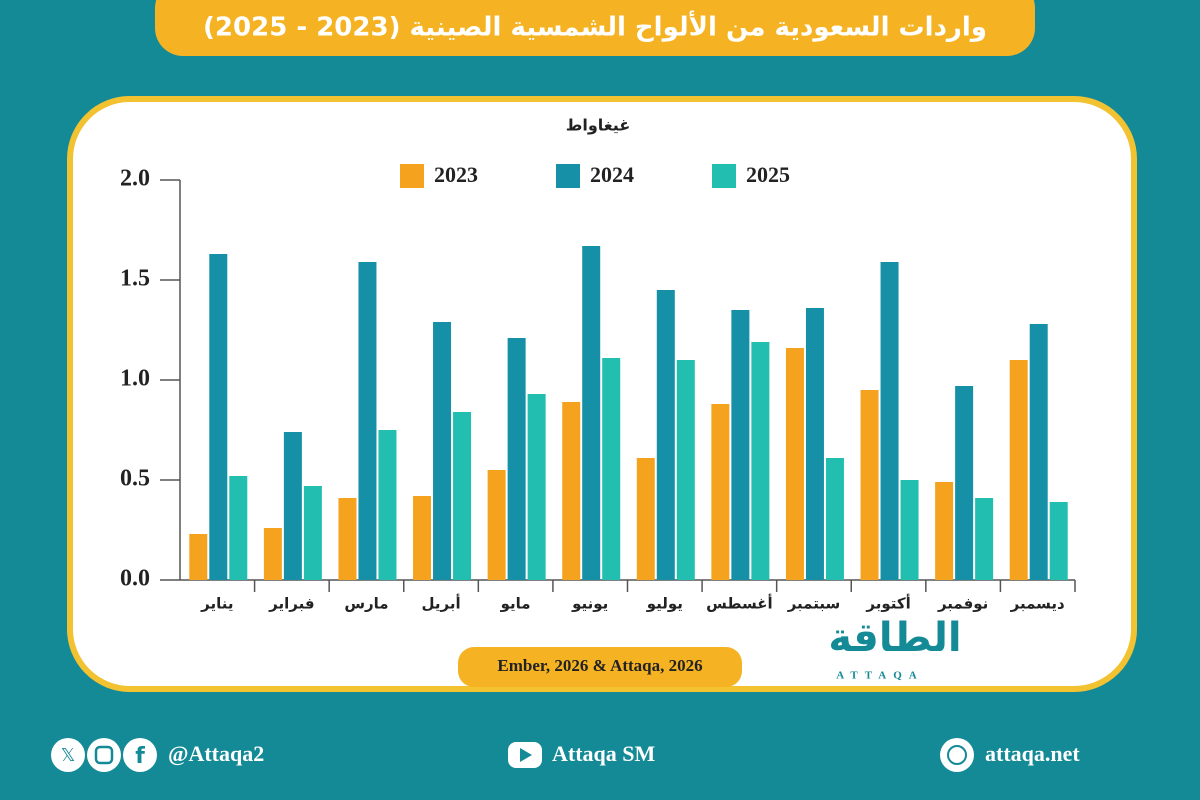  I want to click on x-tick-label: يناير, so click(216, 604).